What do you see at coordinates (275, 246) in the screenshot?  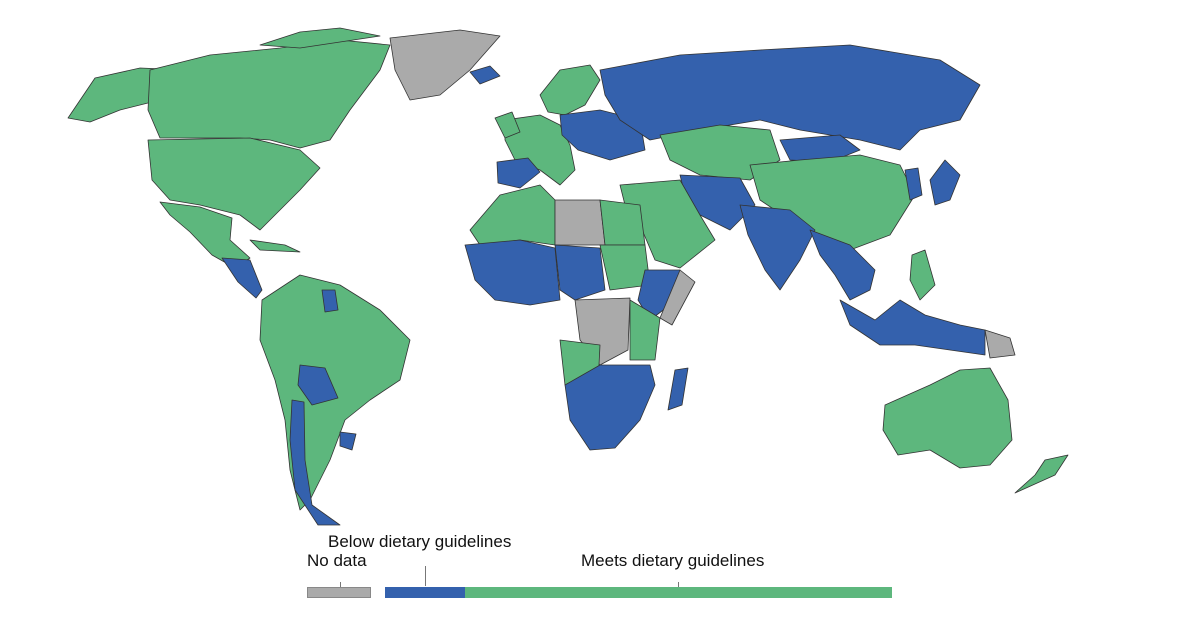 I see `region-cuba` at bounding box center [275, 246].